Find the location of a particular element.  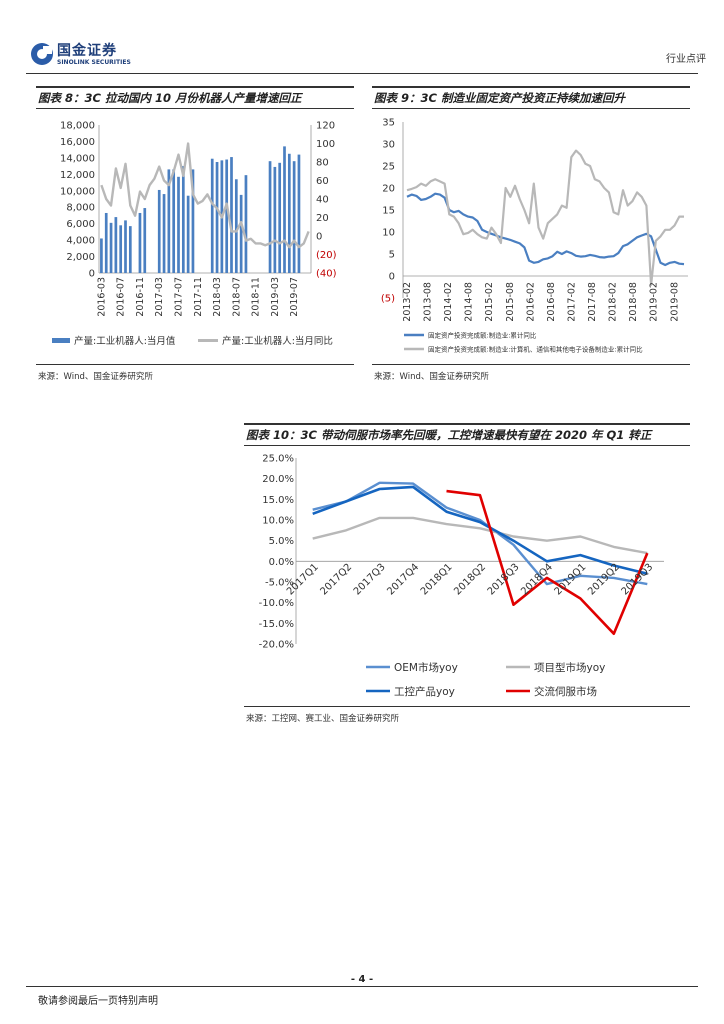

fig10-legend-label: 工控产品yoy is located at coordinates (424, 691).